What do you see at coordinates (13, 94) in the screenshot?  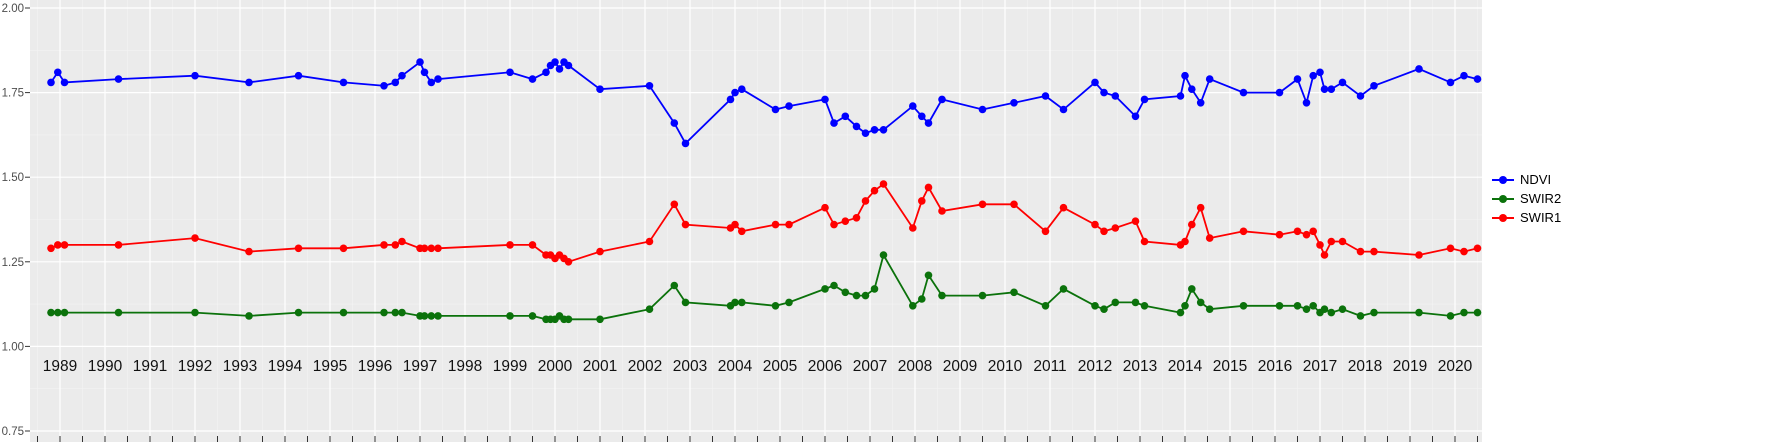 I see `y-tick-label: 1.75` at bounding box center [13, 94].